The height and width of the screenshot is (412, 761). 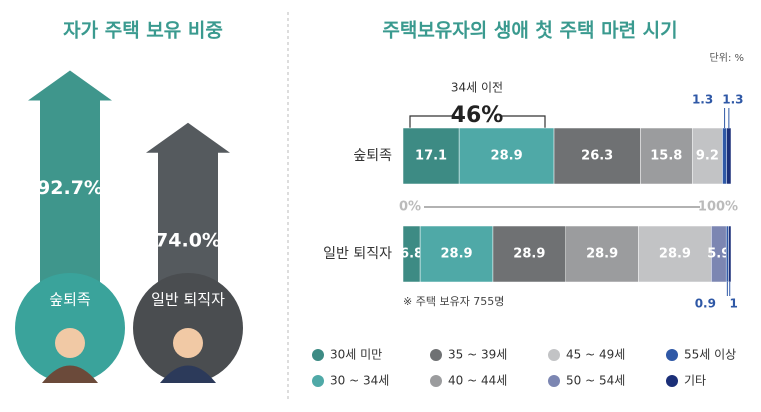 What do you see at coordinates (727, 57) in the screenshot?
I see `unit: 단위: %` at bounding box center [727, 57].